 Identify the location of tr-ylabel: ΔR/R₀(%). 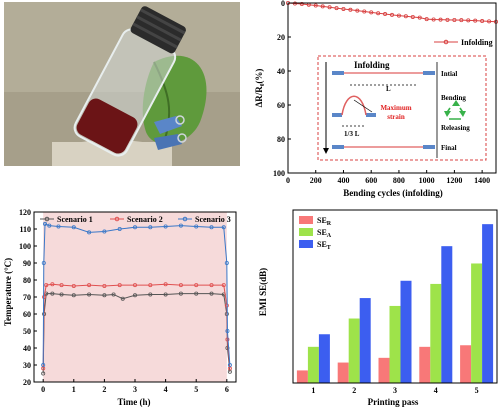
(259, 88).